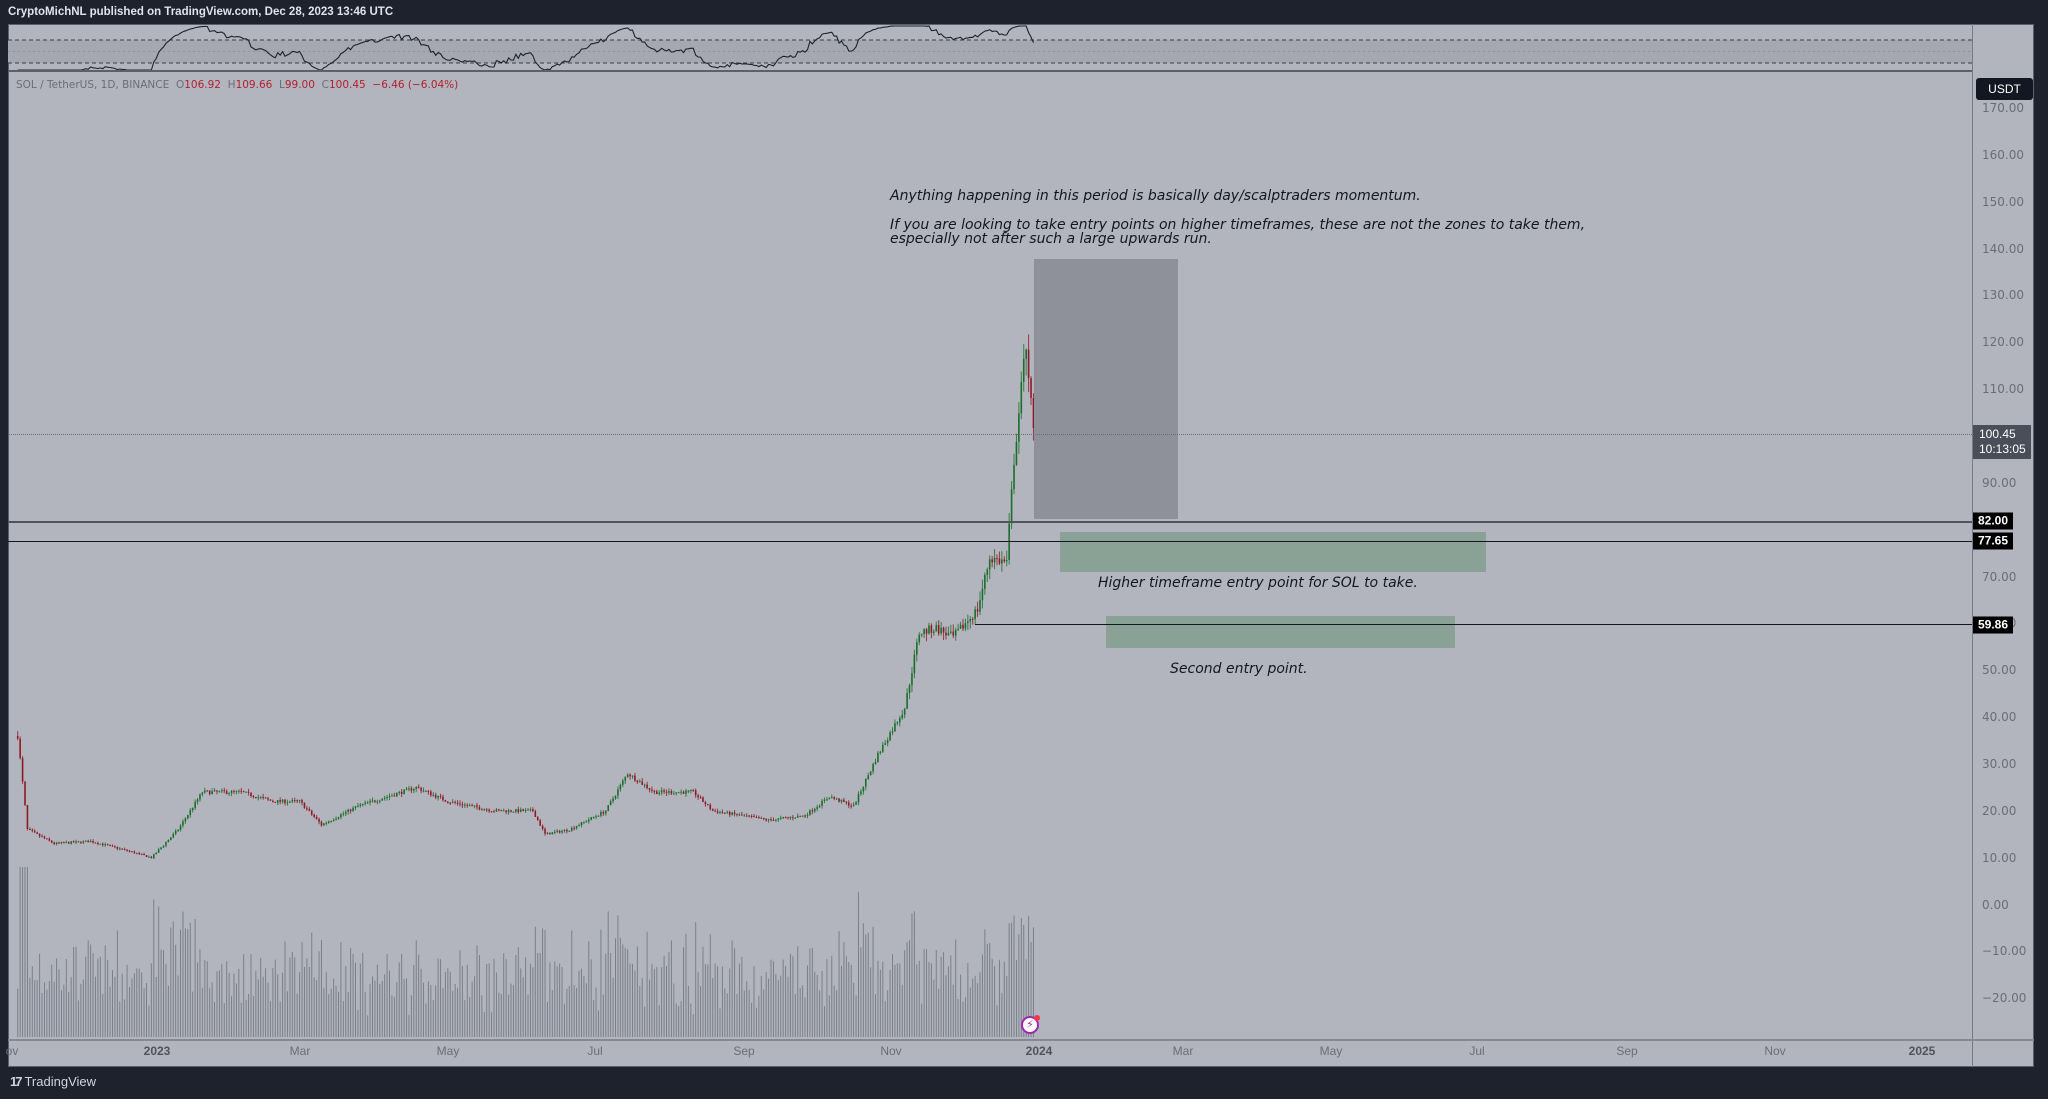 The width and height of the screenshot is (2048, 1099). I want to click on price-badge-77-65: 77.65, so click(1993, 541).